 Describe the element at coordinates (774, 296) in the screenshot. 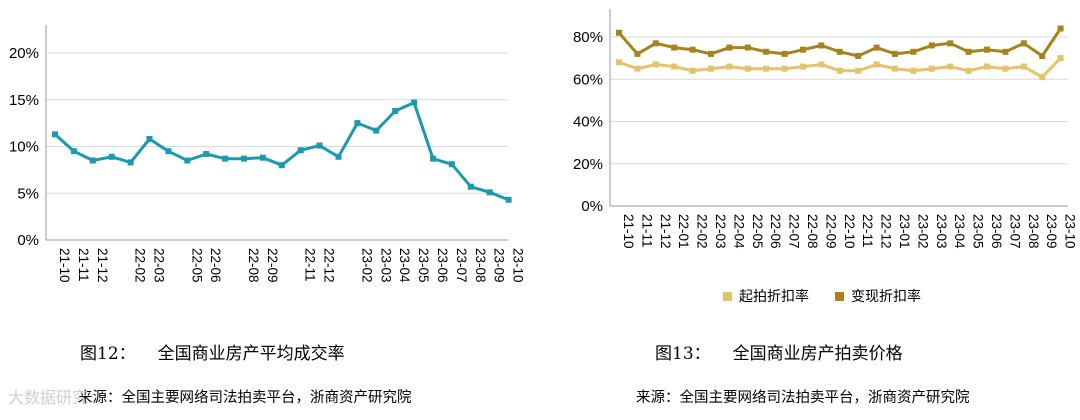

I see `legend-label: 起拍折扣率` at that location.